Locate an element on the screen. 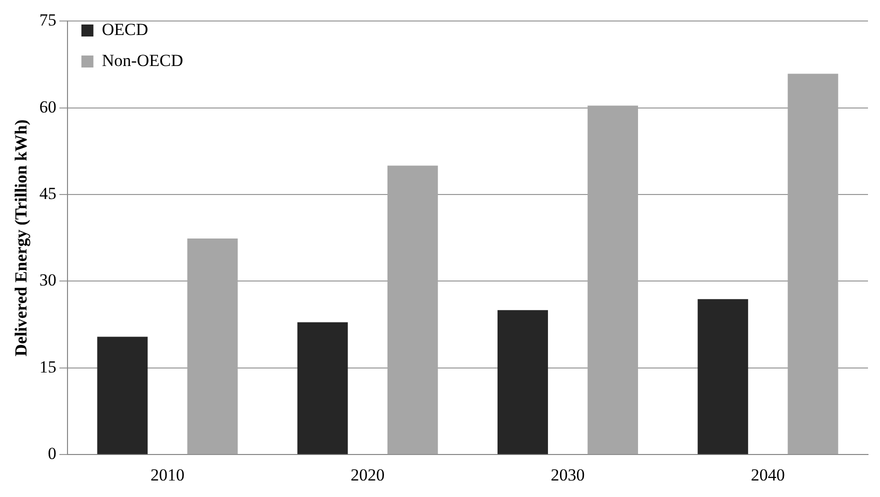  y-tick-label: 30 is located at coordinates (47, 280).